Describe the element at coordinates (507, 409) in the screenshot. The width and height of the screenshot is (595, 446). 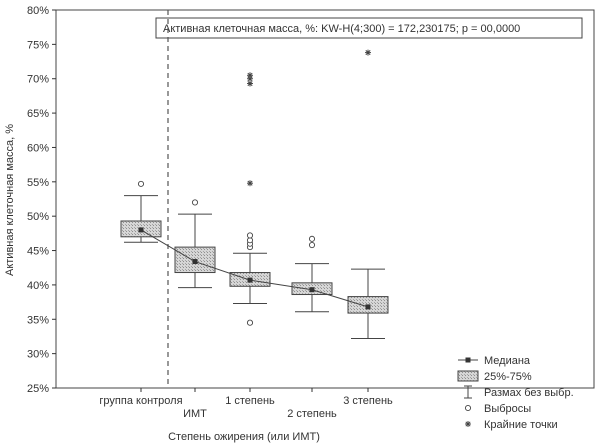
I see `legend-label: Выбросы` at that location.